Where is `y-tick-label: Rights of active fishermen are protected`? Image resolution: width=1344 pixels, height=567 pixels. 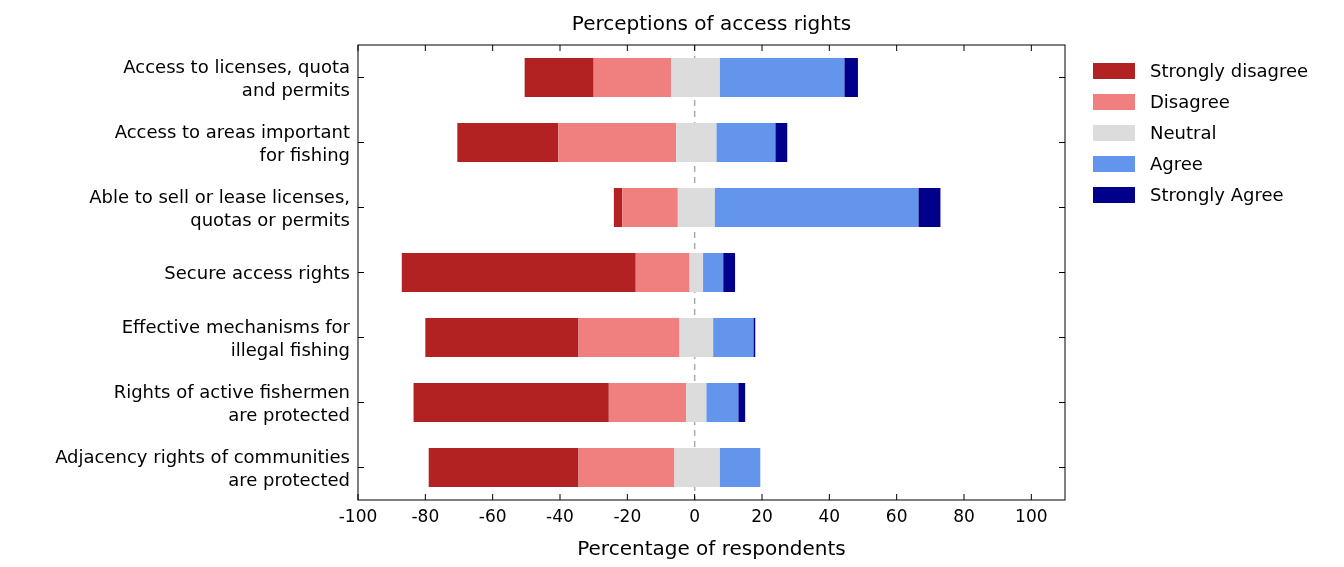
y-tick-label: Rights of active fishermen are protected is located at coordinates (231, 402).